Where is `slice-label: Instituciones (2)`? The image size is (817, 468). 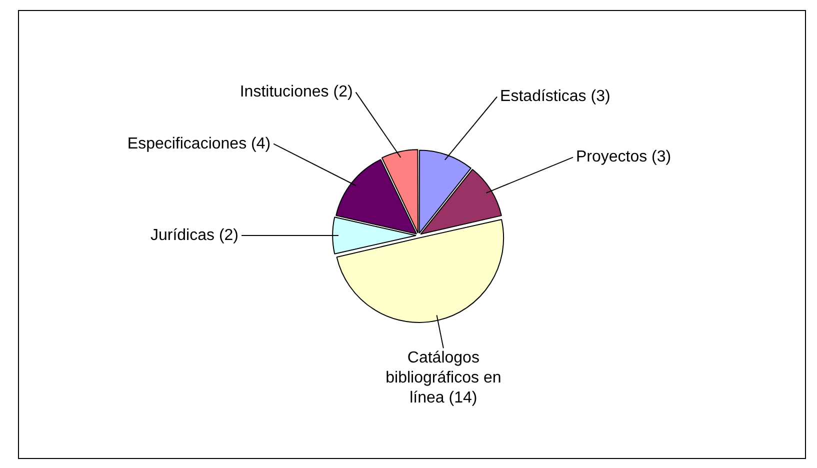 slice-label: Instituciones (2) is located at coordinates (296, 92).